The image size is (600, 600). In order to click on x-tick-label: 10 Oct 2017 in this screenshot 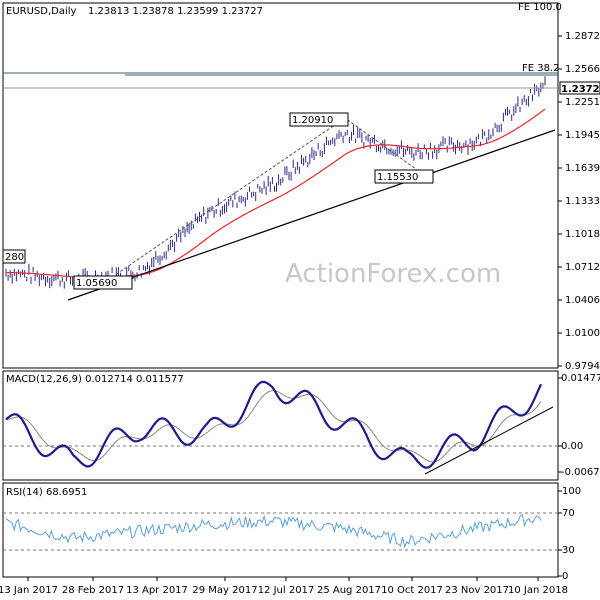, I will do `click(412, 590)`.